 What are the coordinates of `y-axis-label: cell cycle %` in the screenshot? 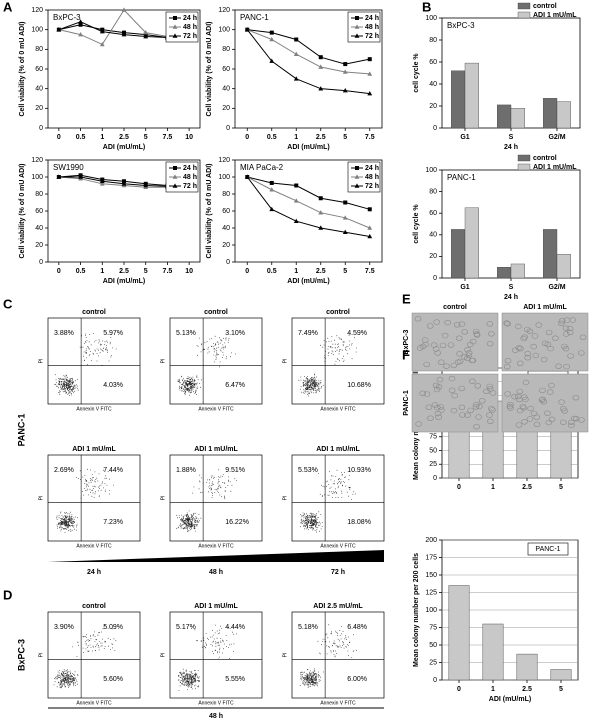 It's located at (416, 73).